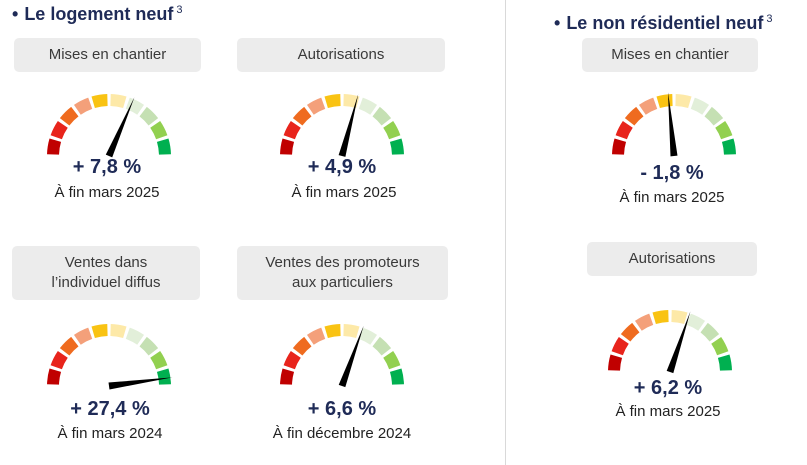  What do you see at coordinates (106, 273) in the screenshot?
I see `gauge-label: Ventes dans l’individuel diffus` at bounding box center [106, 273].